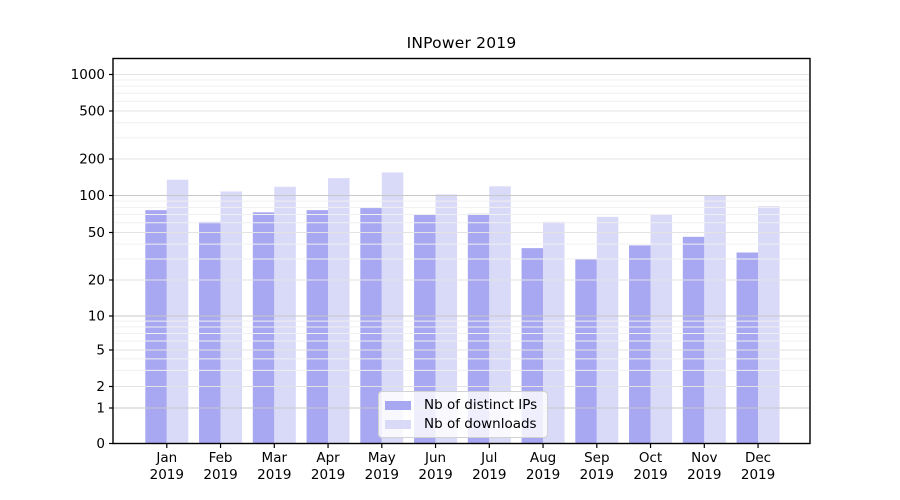 This screenshot has width=900, height=500. What do you see at coordinates (435, 458) in the screenshot?
I see `x-tick-label-month-jun: Jun` at bounding box center [435, 458].